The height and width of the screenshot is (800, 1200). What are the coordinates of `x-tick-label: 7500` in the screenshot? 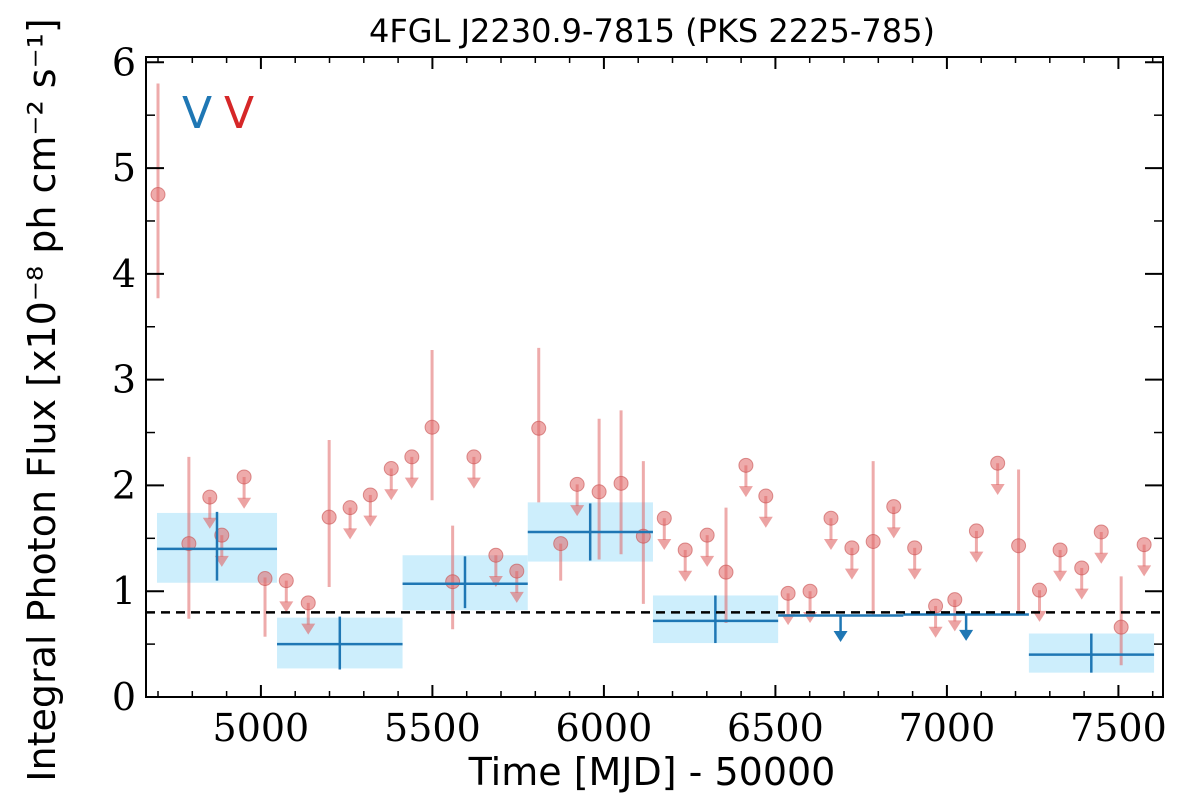 It's located at (1118, 728).